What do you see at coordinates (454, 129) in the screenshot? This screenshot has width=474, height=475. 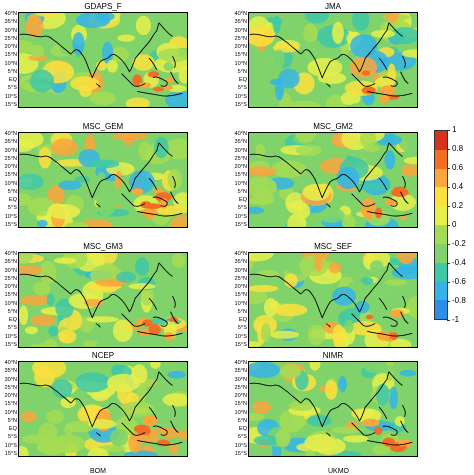 I see `colorbar-tick-label: 1` at bounding box center [454, 129].